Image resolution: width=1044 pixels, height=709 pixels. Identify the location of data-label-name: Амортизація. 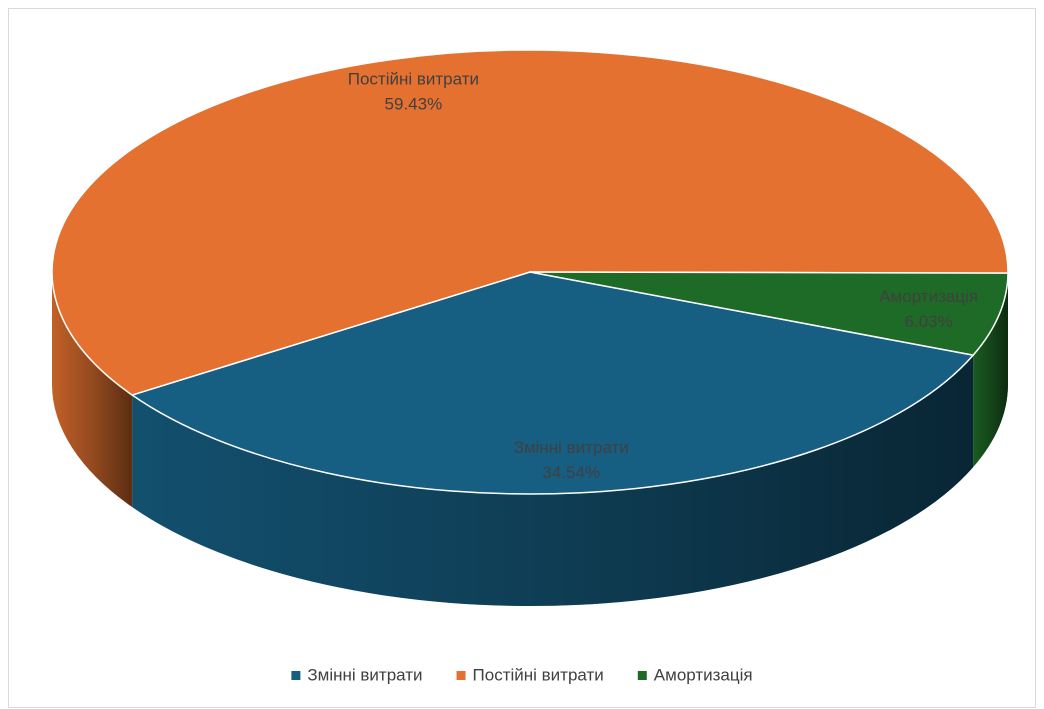
(928, 296).